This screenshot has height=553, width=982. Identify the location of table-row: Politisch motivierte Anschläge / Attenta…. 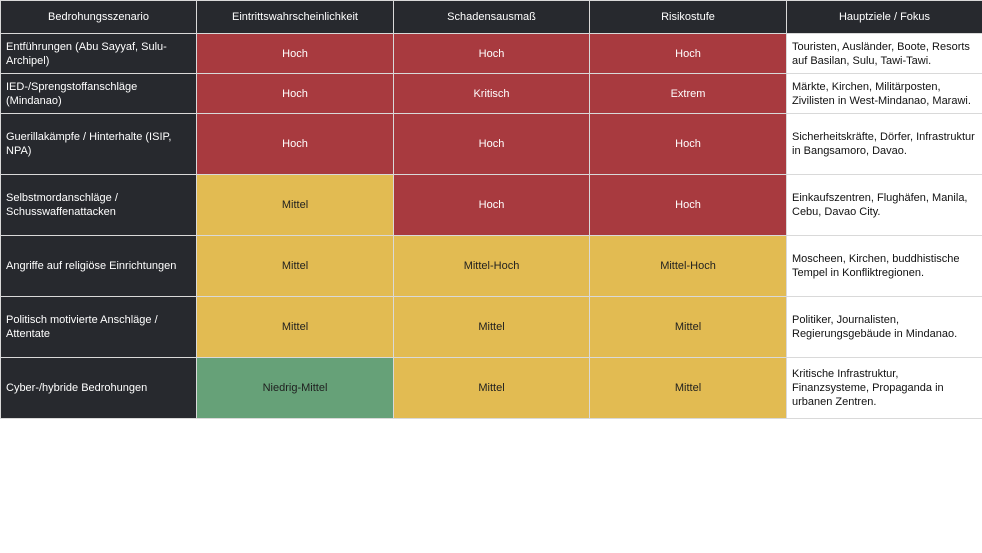
(491, 327).